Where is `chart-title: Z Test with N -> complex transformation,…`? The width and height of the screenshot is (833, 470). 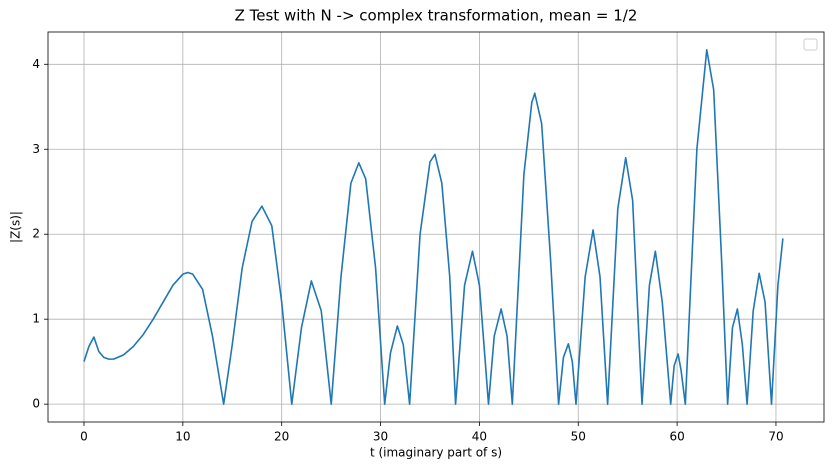 chart-title: Z Test with N -> complex transformation,… is located at coordinates (436, 16).